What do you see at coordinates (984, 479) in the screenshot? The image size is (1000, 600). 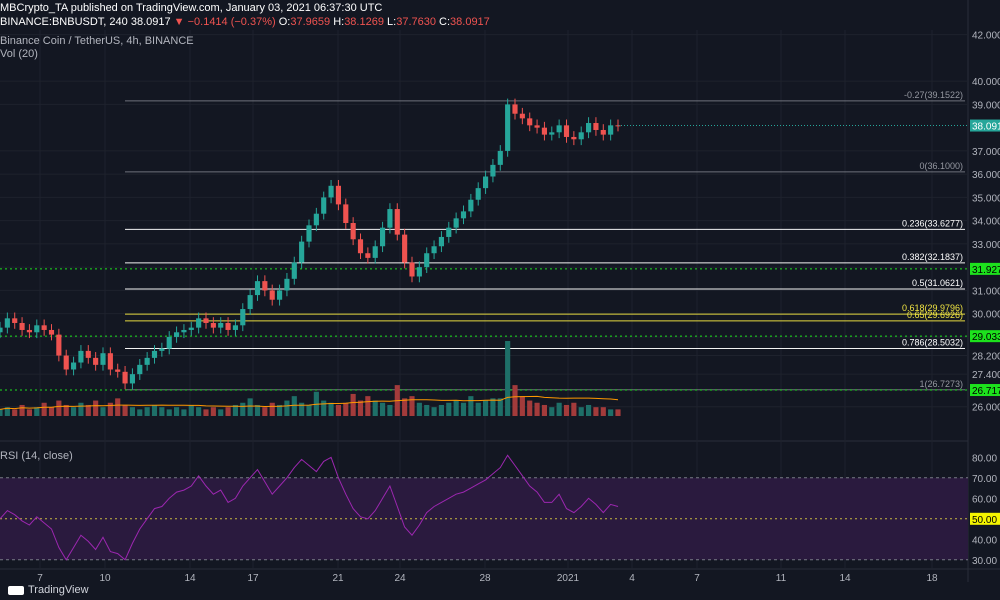 I see `rsi-tick-label: 70.00` at bounding box center [984, 479].